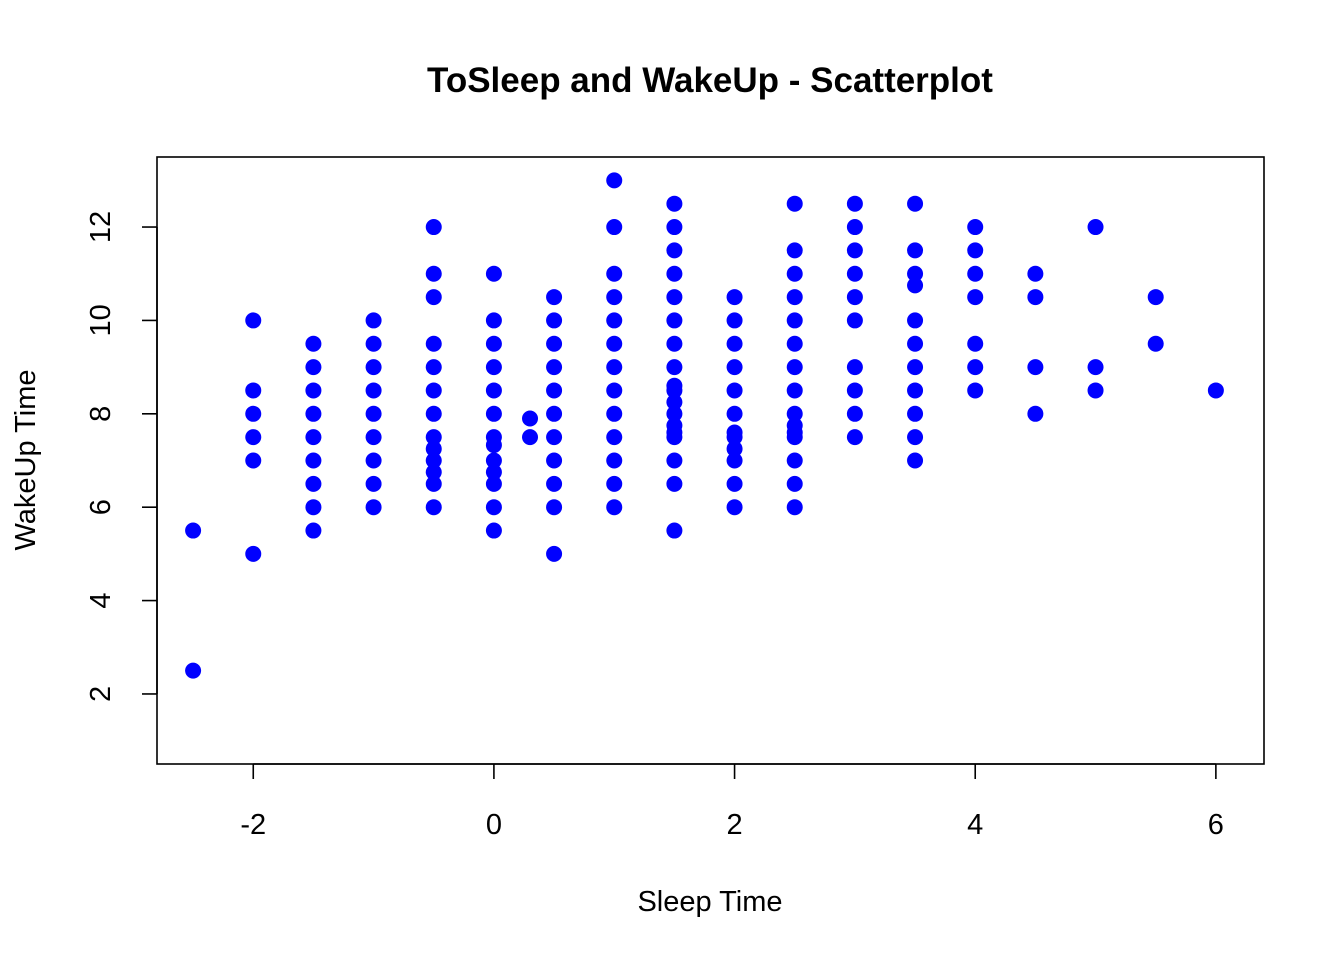  What do you see at coordinates (1216, 825) in the screenshot?
I see `x-tick-label: 6` at bounding box center [1216, 825].